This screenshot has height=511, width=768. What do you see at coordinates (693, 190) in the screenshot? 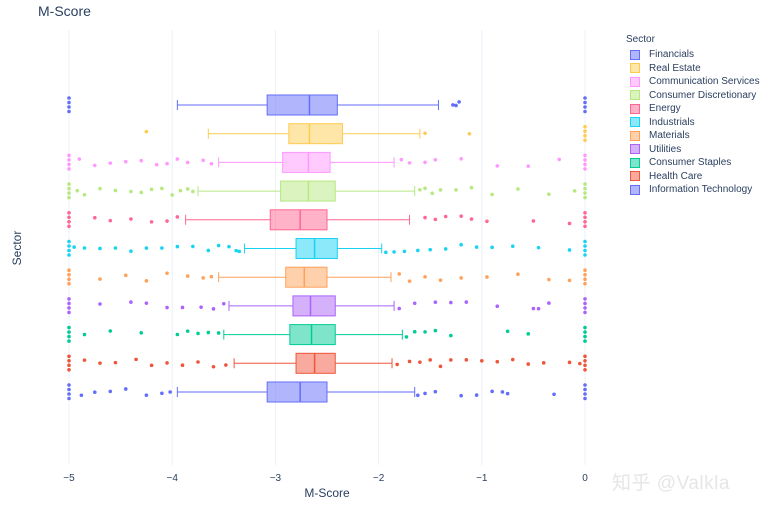
I see `legend-item: Information Technology` at bounding box center [693, 190].